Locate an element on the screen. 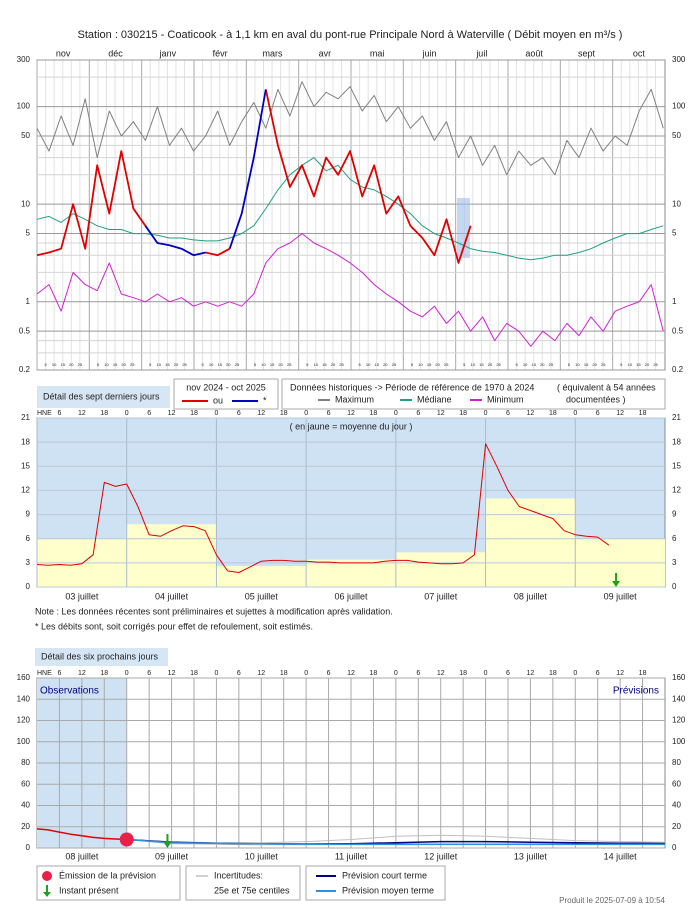  legend-note: documentées ) is located at coordinates (596, 399).